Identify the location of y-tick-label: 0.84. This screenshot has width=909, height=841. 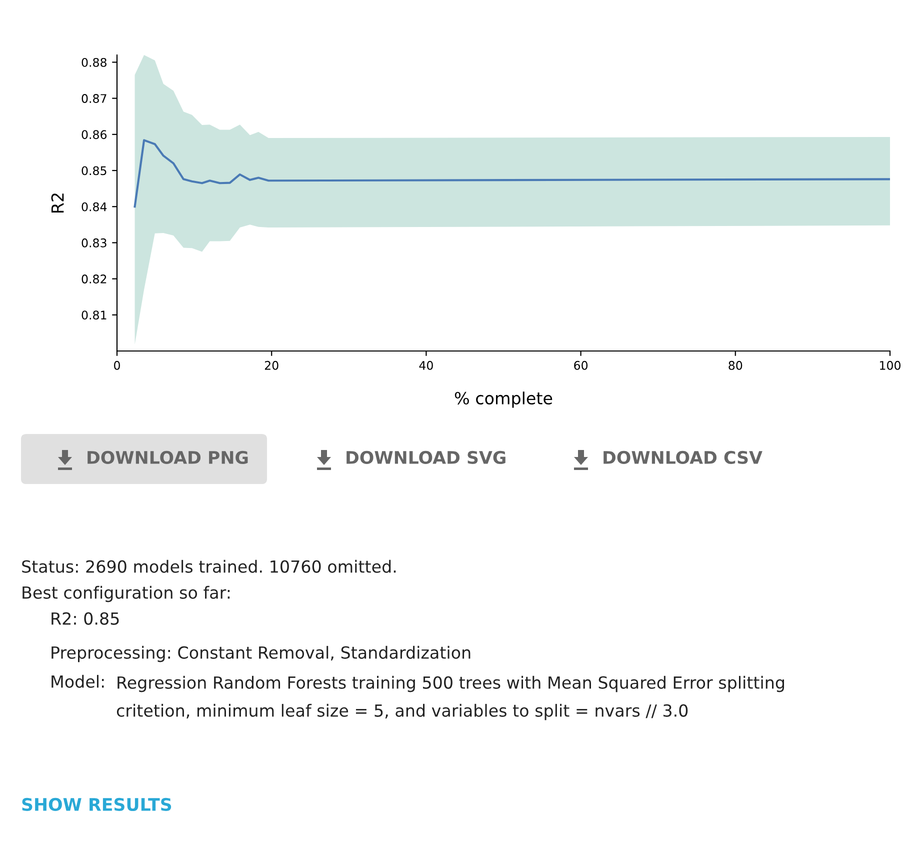
(94, 207).